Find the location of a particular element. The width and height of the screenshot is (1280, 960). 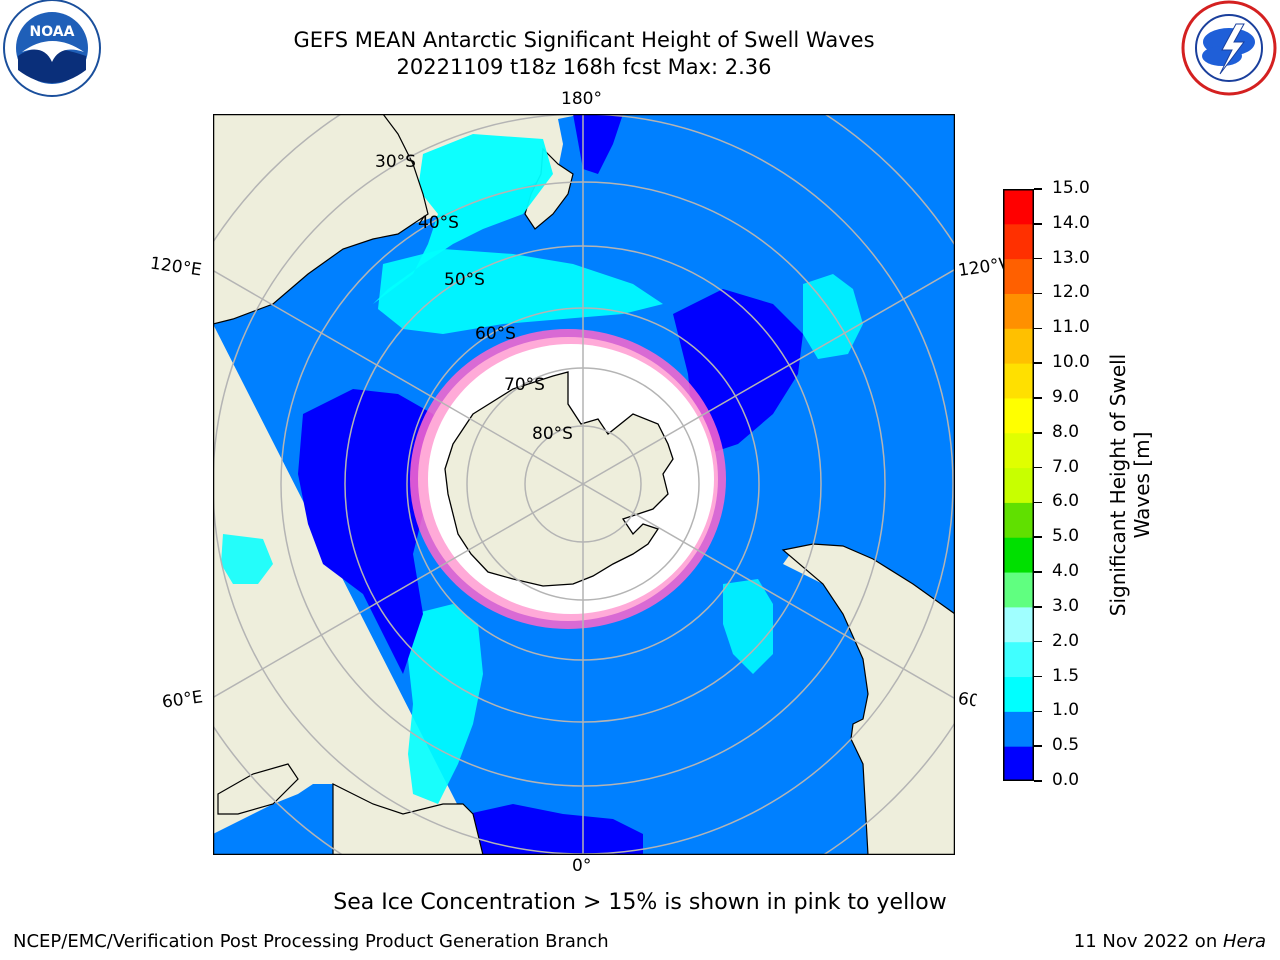

colorbar-title: Significant Height of Swell Waves [m] is located at coordinates (1130, 485).